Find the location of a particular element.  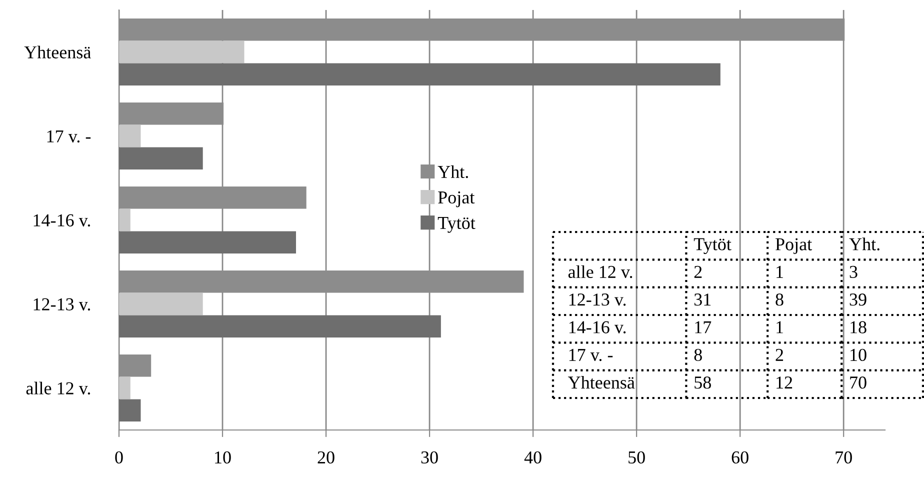

category-label: 14-16 v. is located at coordinates (597, 327).